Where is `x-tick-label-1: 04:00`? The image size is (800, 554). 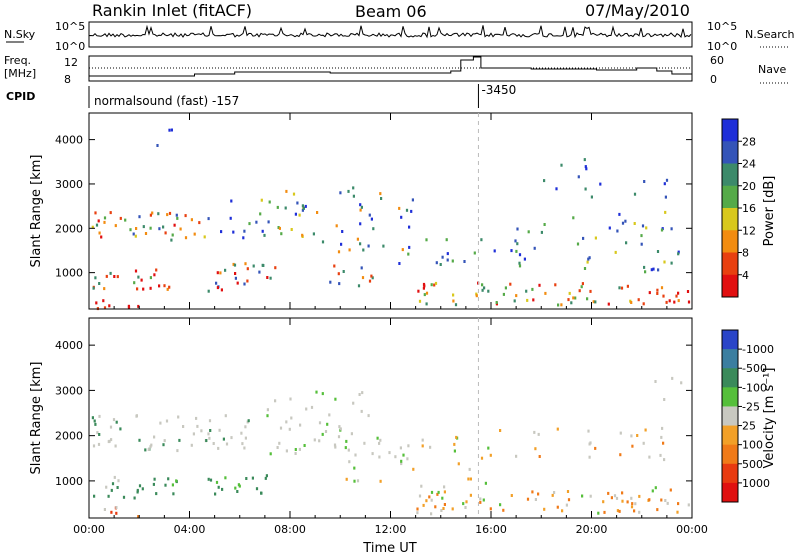
x-tick-label-1: 04:00 is located at coordinates (190, 529).